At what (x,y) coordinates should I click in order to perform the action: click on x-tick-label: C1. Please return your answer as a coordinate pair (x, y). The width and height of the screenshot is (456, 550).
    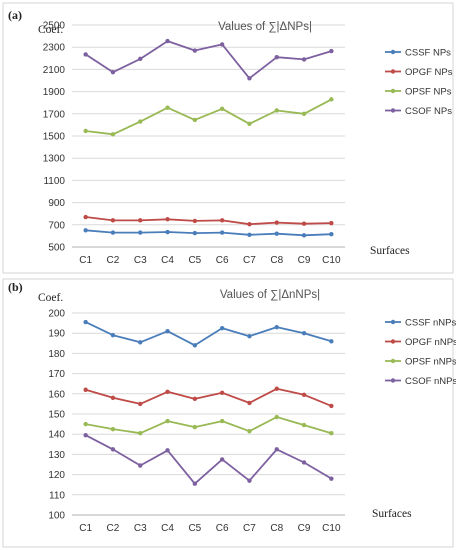
    Looking at the image, I should click on (85, 260).